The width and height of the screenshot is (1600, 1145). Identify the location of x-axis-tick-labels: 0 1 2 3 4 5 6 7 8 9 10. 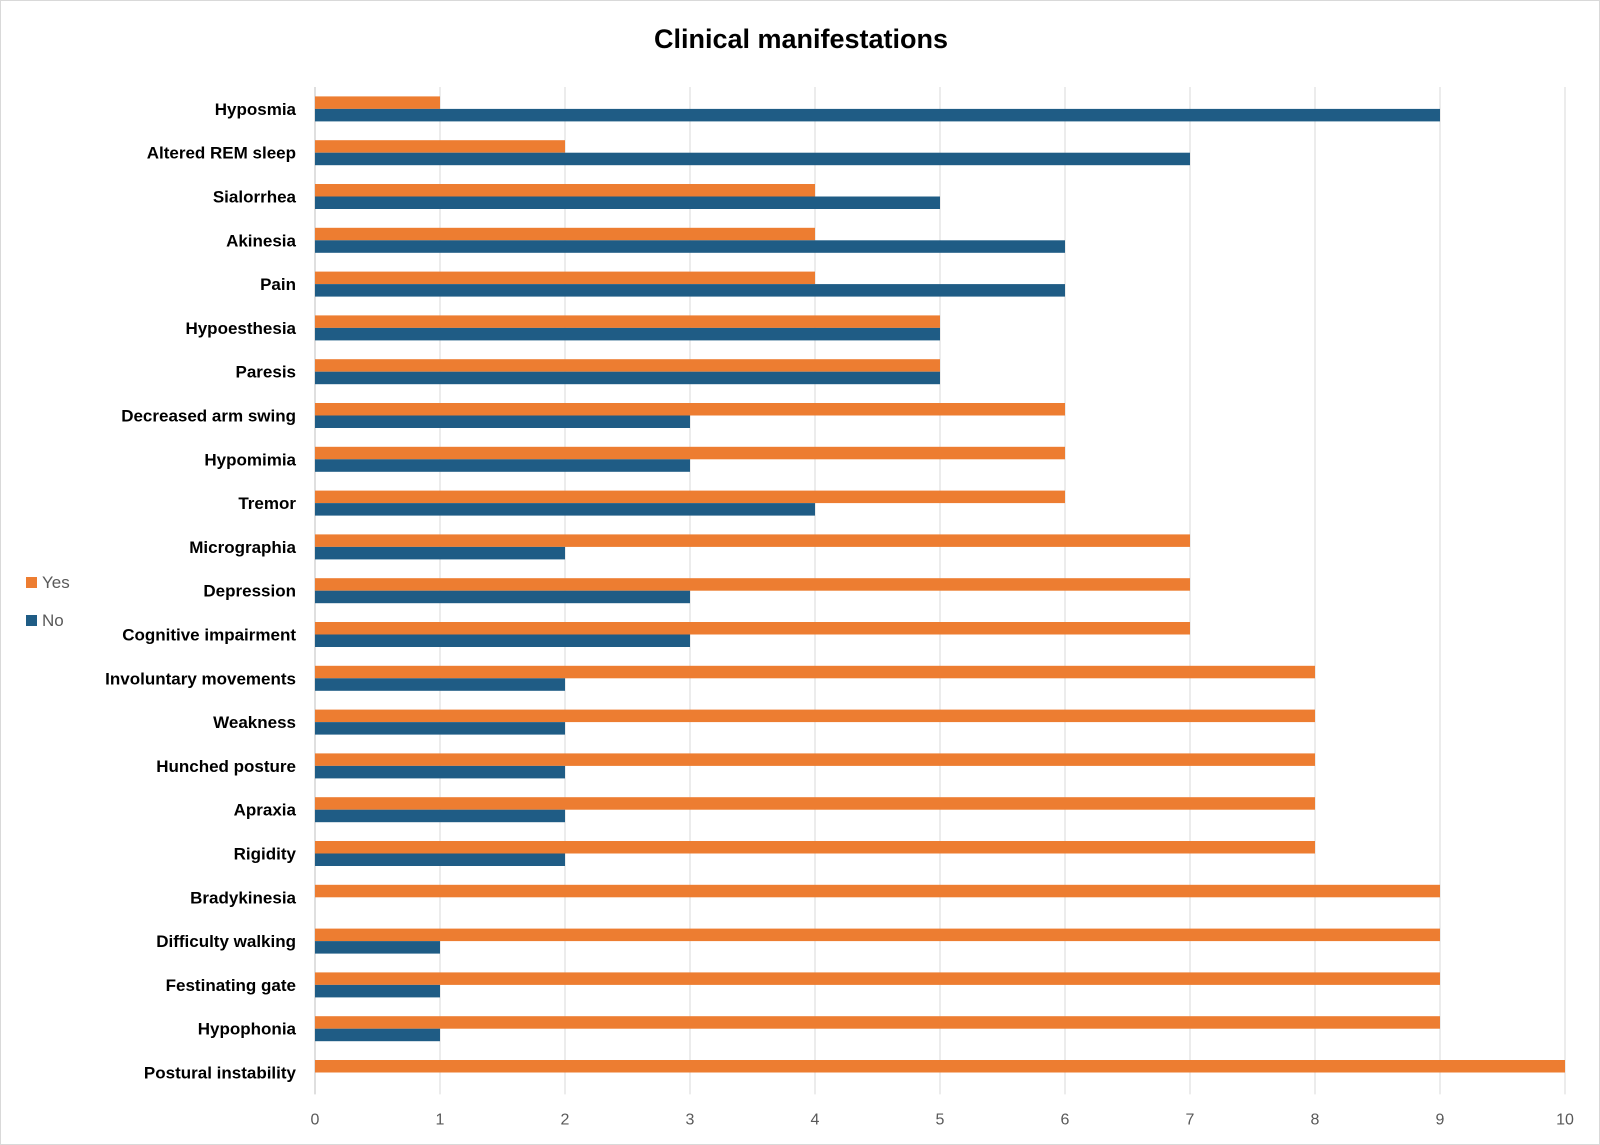
(942, 1119).